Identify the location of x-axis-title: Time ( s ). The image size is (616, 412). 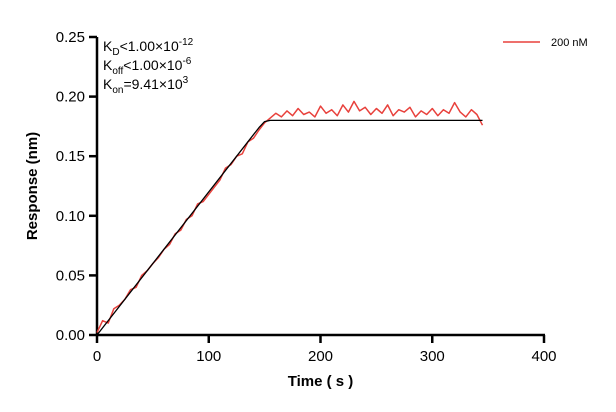
(321, 381).